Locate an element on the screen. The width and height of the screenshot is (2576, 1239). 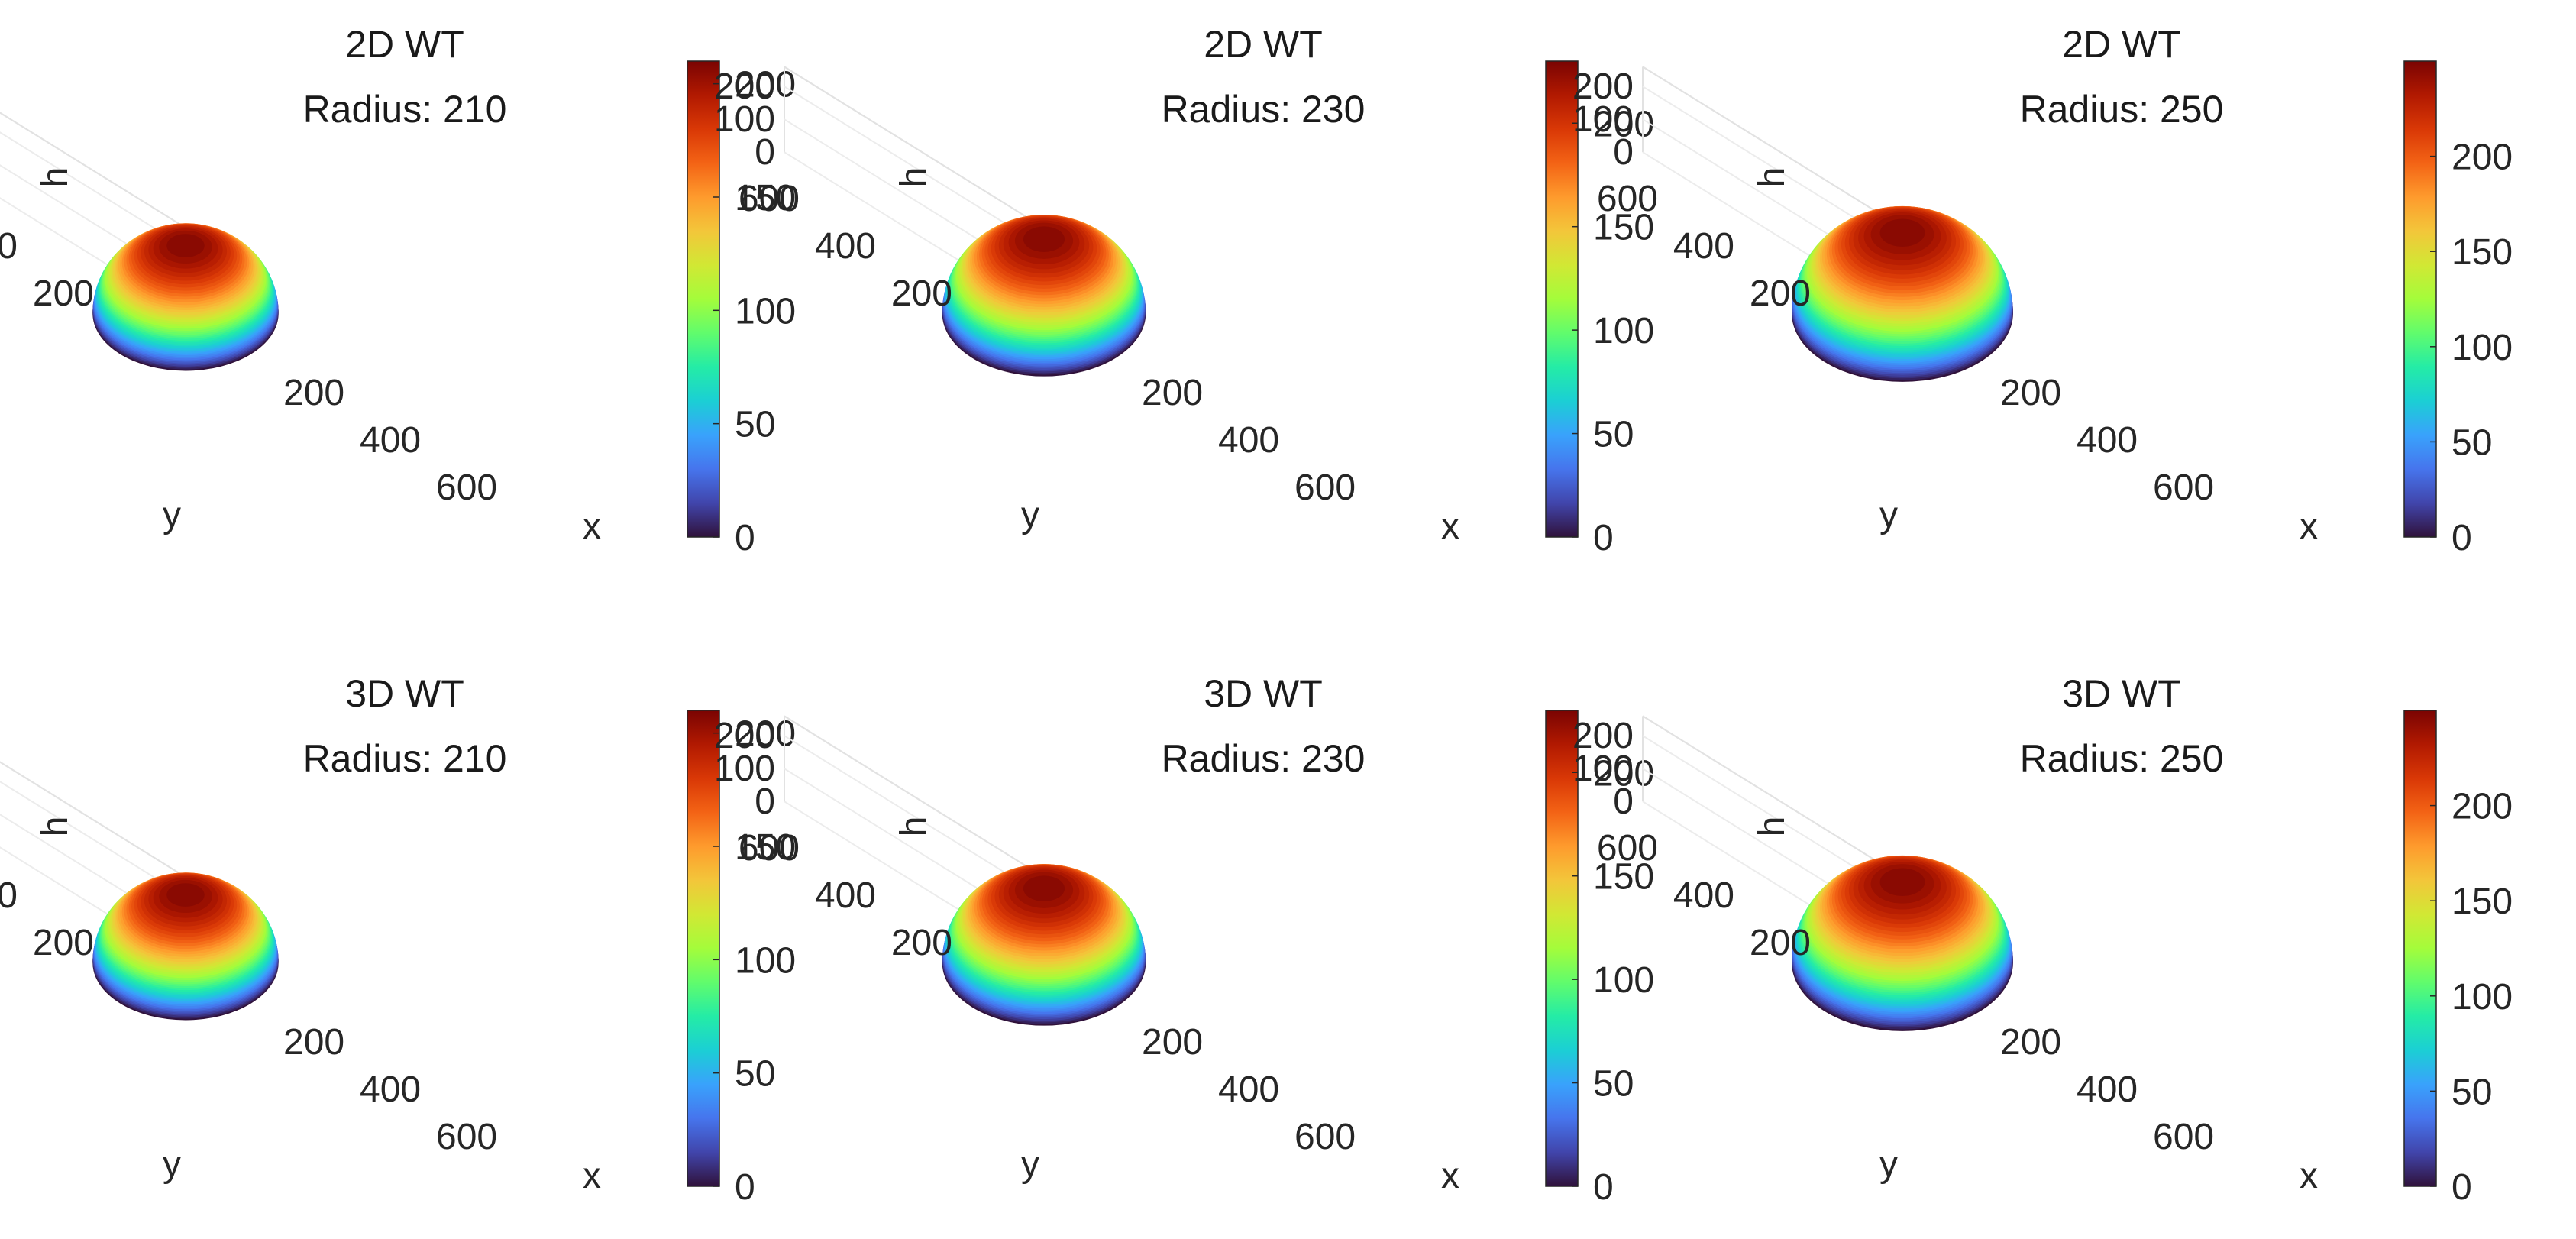
subplot-title: 2D WT is located at coordinates (2121, 44).